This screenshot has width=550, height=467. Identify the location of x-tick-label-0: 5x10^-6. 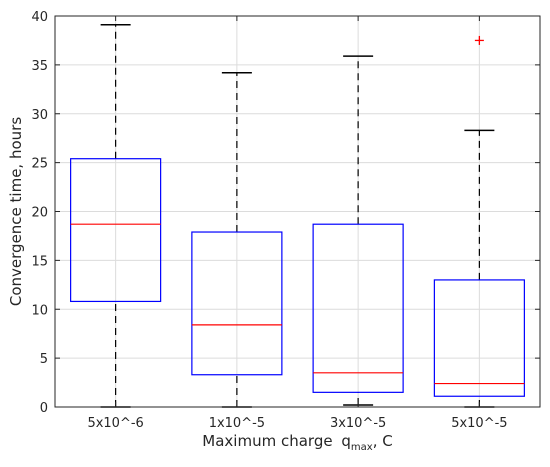
(115, 423).